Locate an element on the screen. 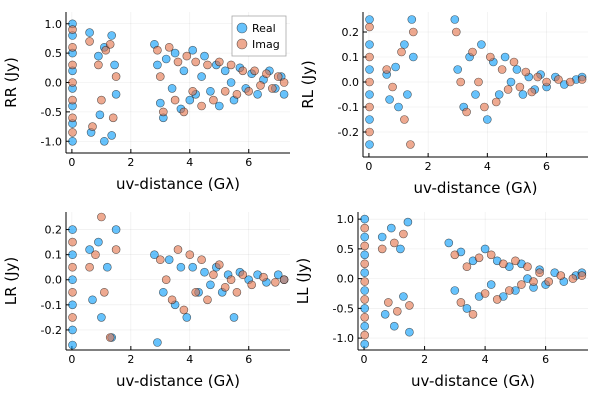 The image size is (600, 400). y-axis-label: RL (Jy) is located at coordinates (308, 84).